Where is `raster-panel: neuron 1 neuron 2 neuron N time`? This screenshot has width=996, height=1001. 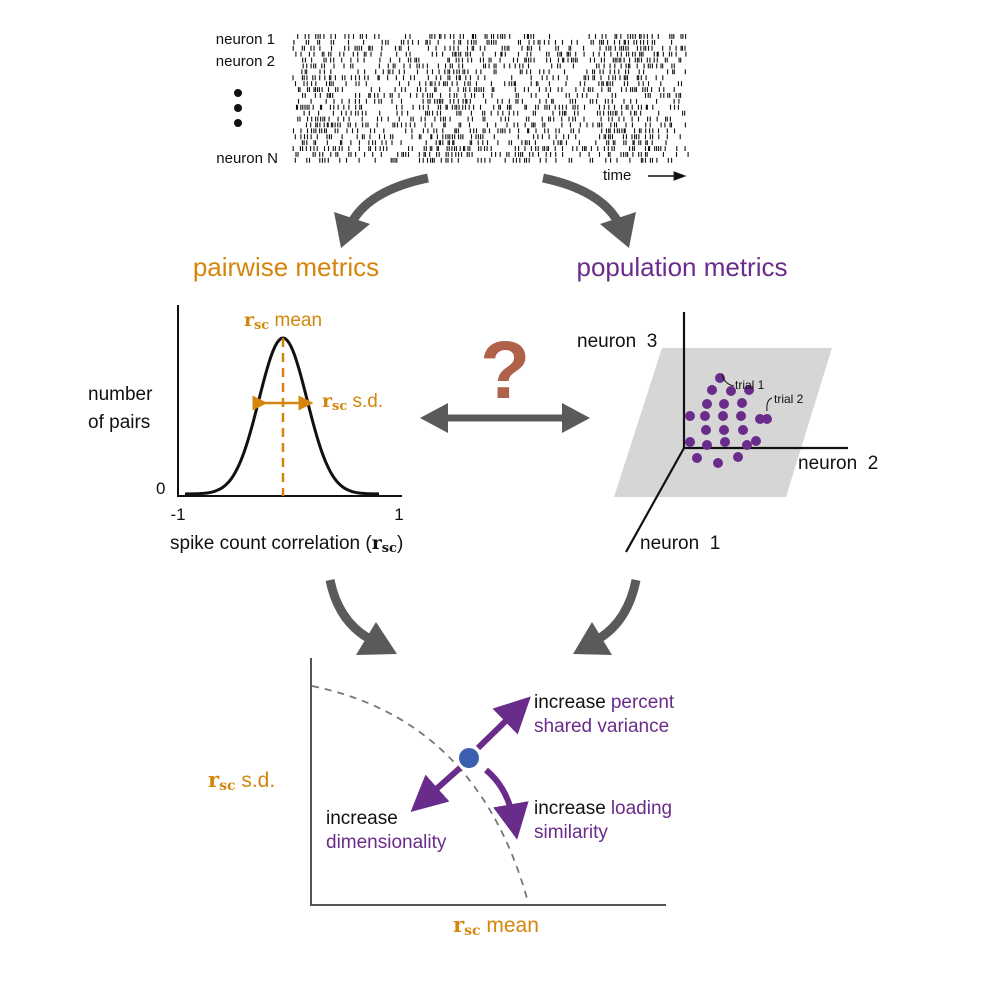 raster-panel: neuron 1 neuron 2 neuron N time is located at coordinates (452, 107).